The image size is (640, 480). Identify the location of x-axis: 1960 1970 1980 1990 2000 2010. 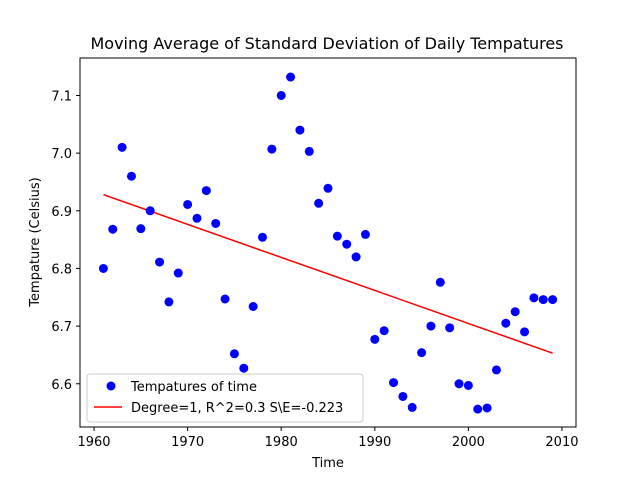
(328, 438).